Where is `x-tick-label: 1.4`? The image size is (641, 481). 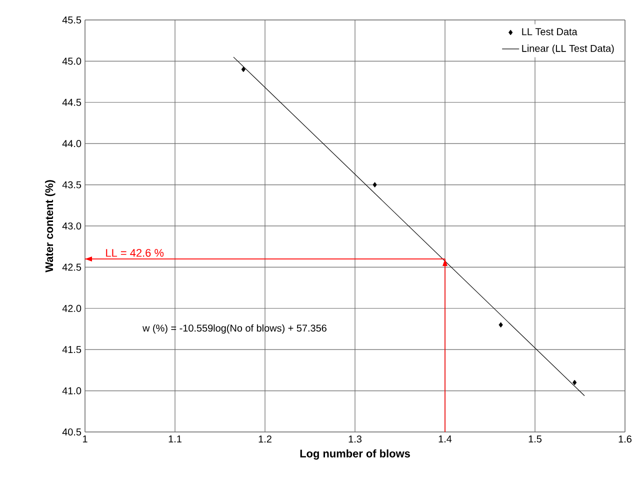 x-tick-label: 1.4 is located at coordinates (445, 439).